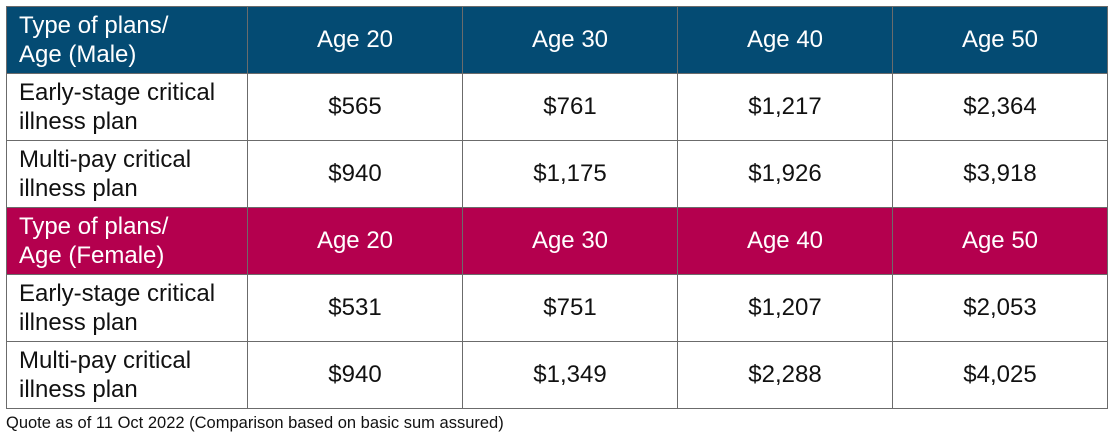  I want to click on premium-cell: $565, so click(355, 107).